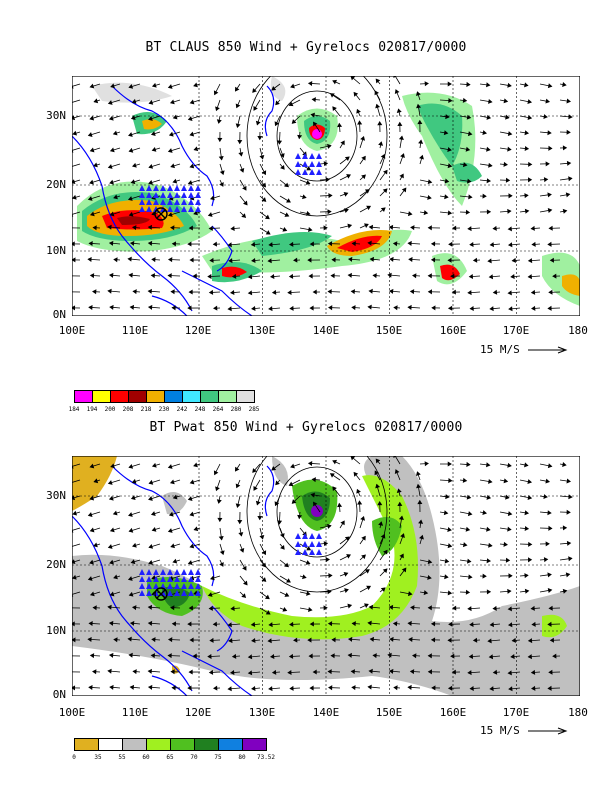 Image resolution: width=612 pixels, height=792 pixels. Describe the element at coordinates (306, 427) in the screenshot. I see `panel2-title: BT Pwat 850 Wind + Gyrelocs 020817/0000` at that location.